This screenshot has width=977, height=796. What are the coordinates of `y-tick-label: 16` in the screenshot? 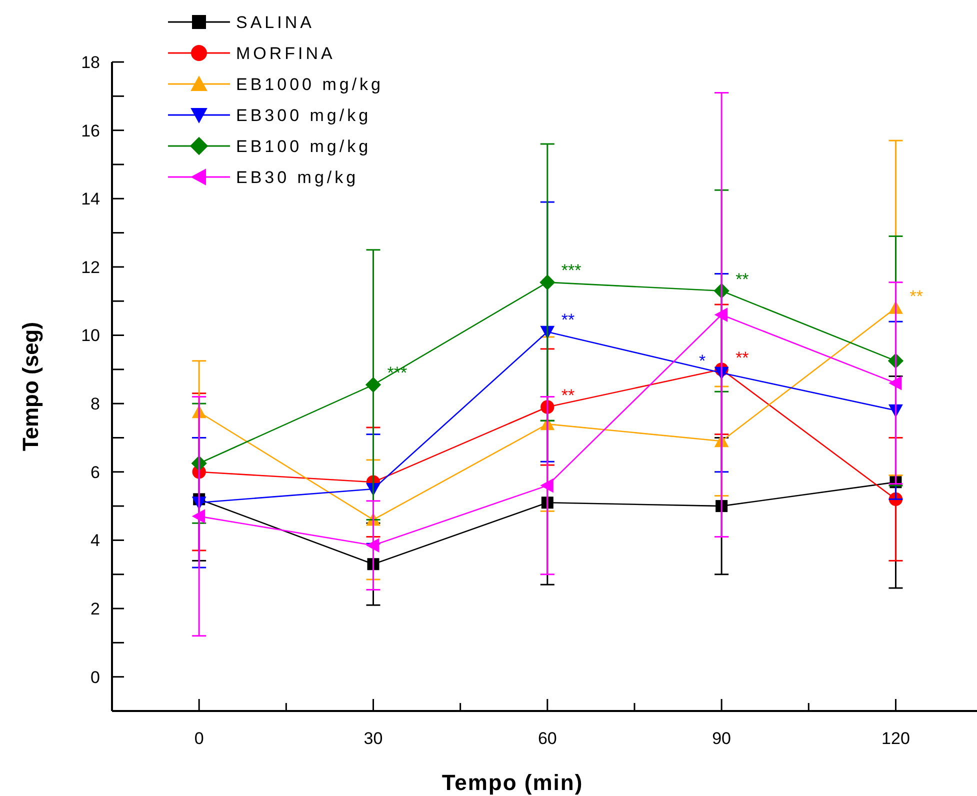 It's located at (90, 130).